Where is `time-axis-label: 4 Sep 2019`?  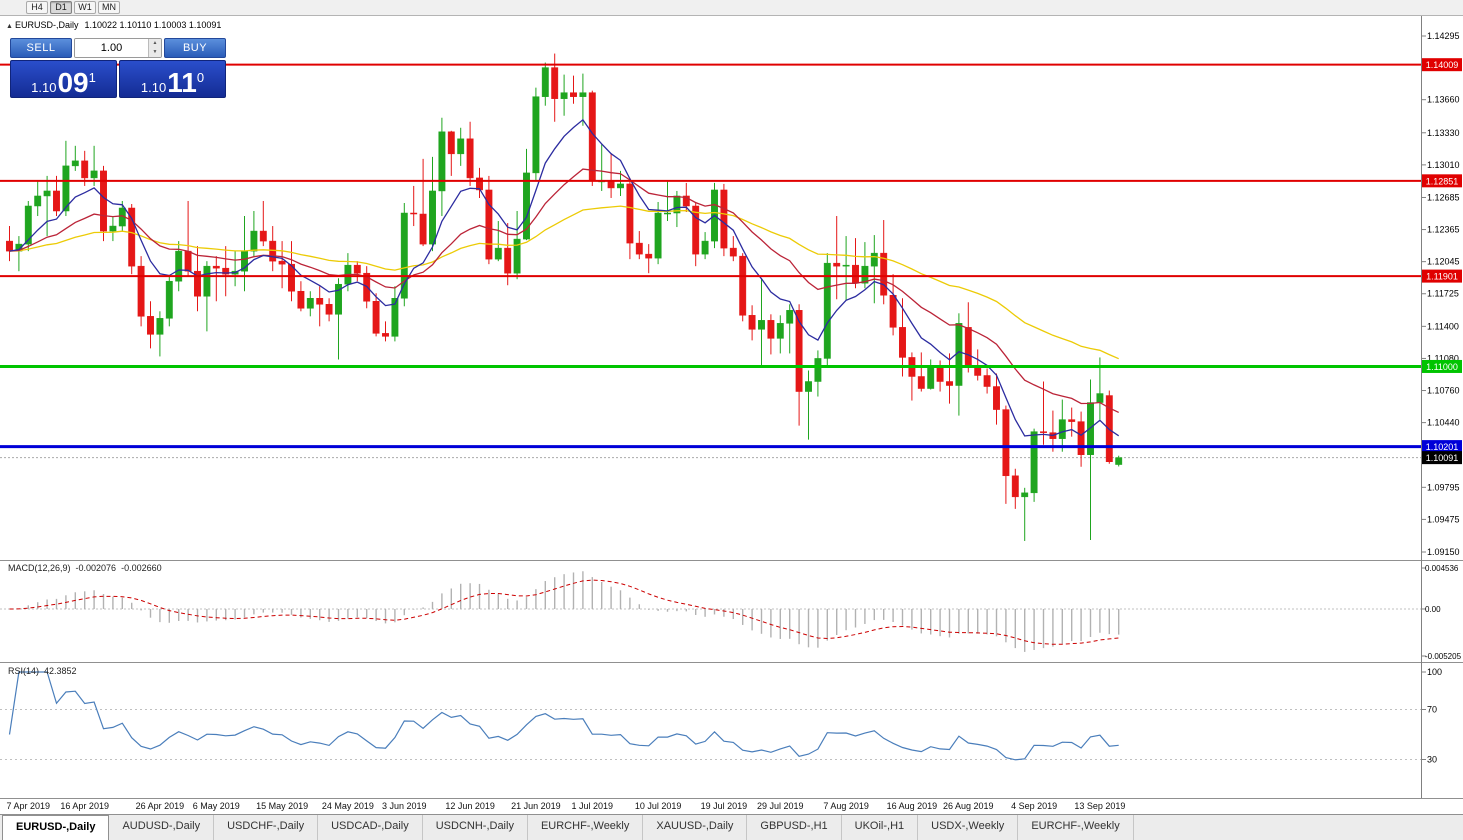
time-axis-label: 4 Sep 2019 is located at coordinates (1034, 806).